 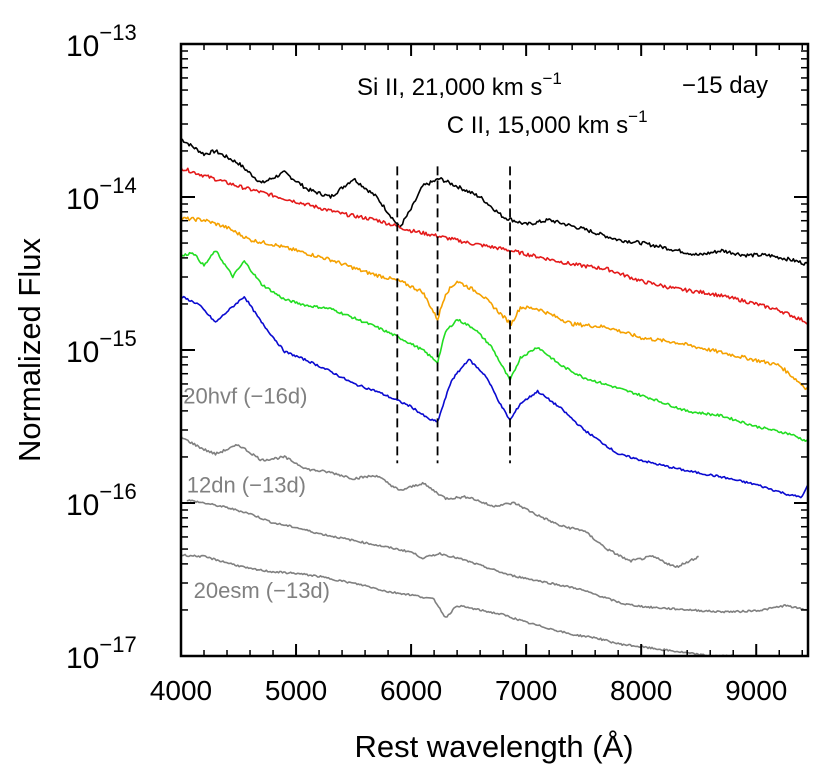 I want to click on x-tick-label: 5000, so click(x=296, y=690).